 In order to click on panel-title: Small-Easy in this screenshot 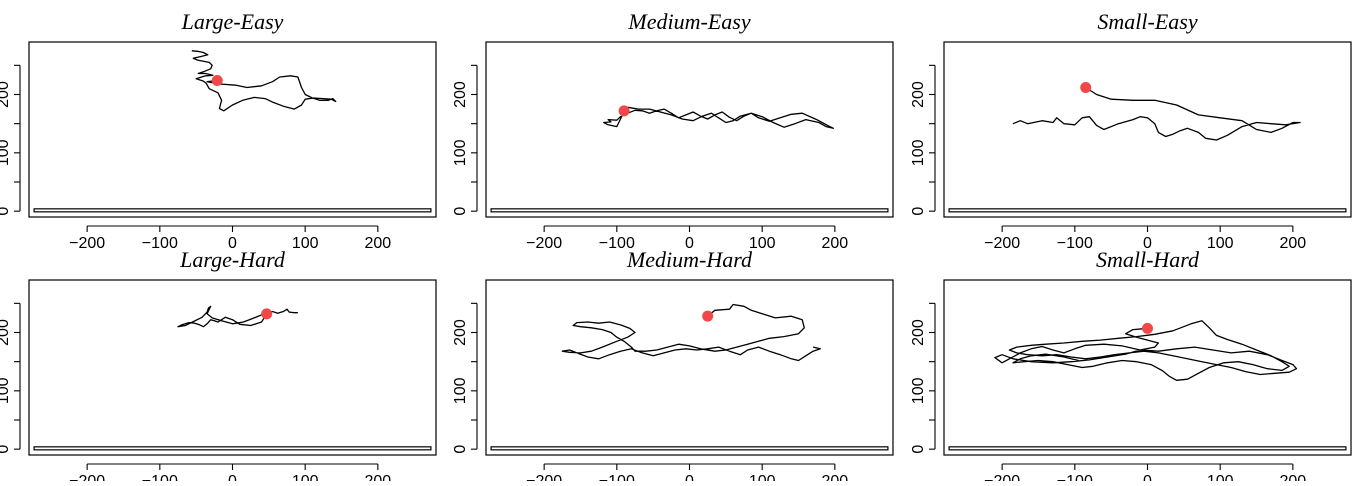, I will do `click(1147, 21)`.